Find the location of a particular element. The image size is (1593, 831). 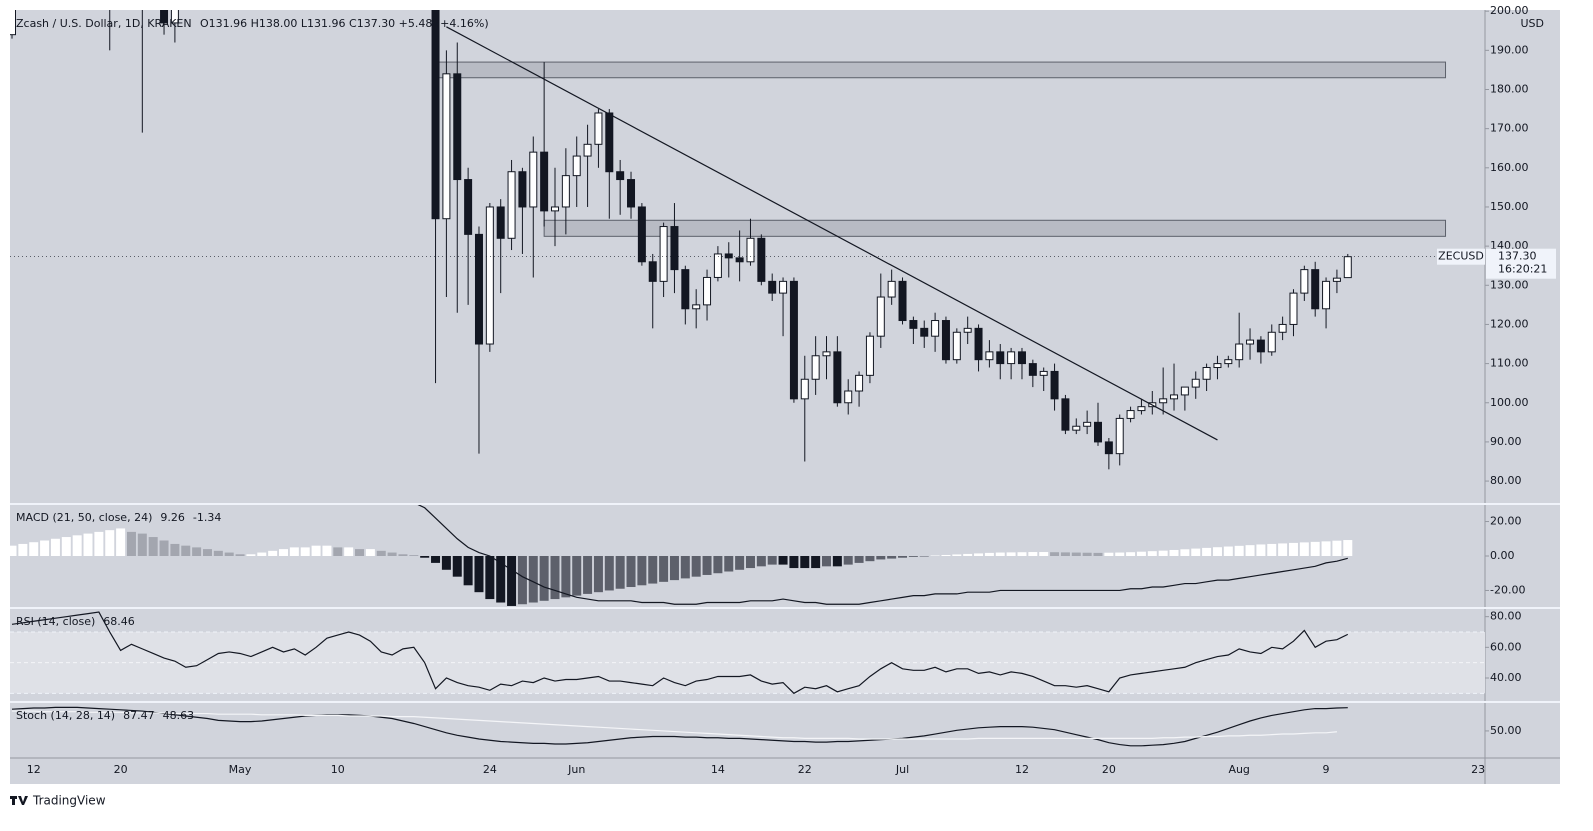

x-tick-label: 23 is located at coordinates (1478, 769).